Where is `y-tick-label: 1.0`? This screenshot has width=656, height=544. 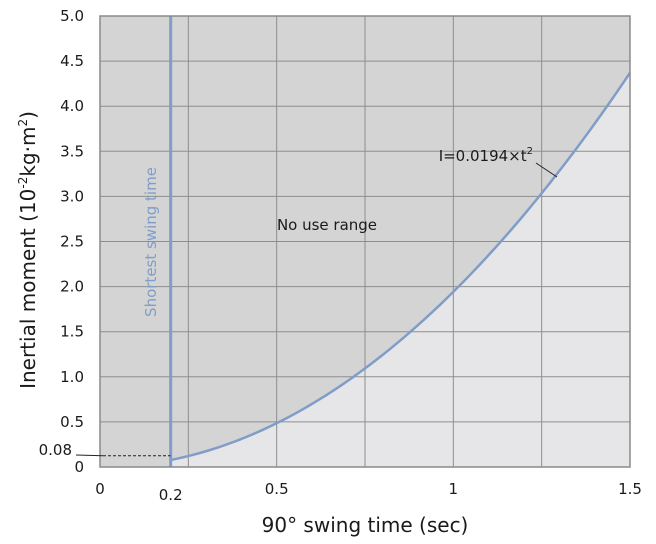
y-tick-label: 1.0 is located at coordinates (72, 377).